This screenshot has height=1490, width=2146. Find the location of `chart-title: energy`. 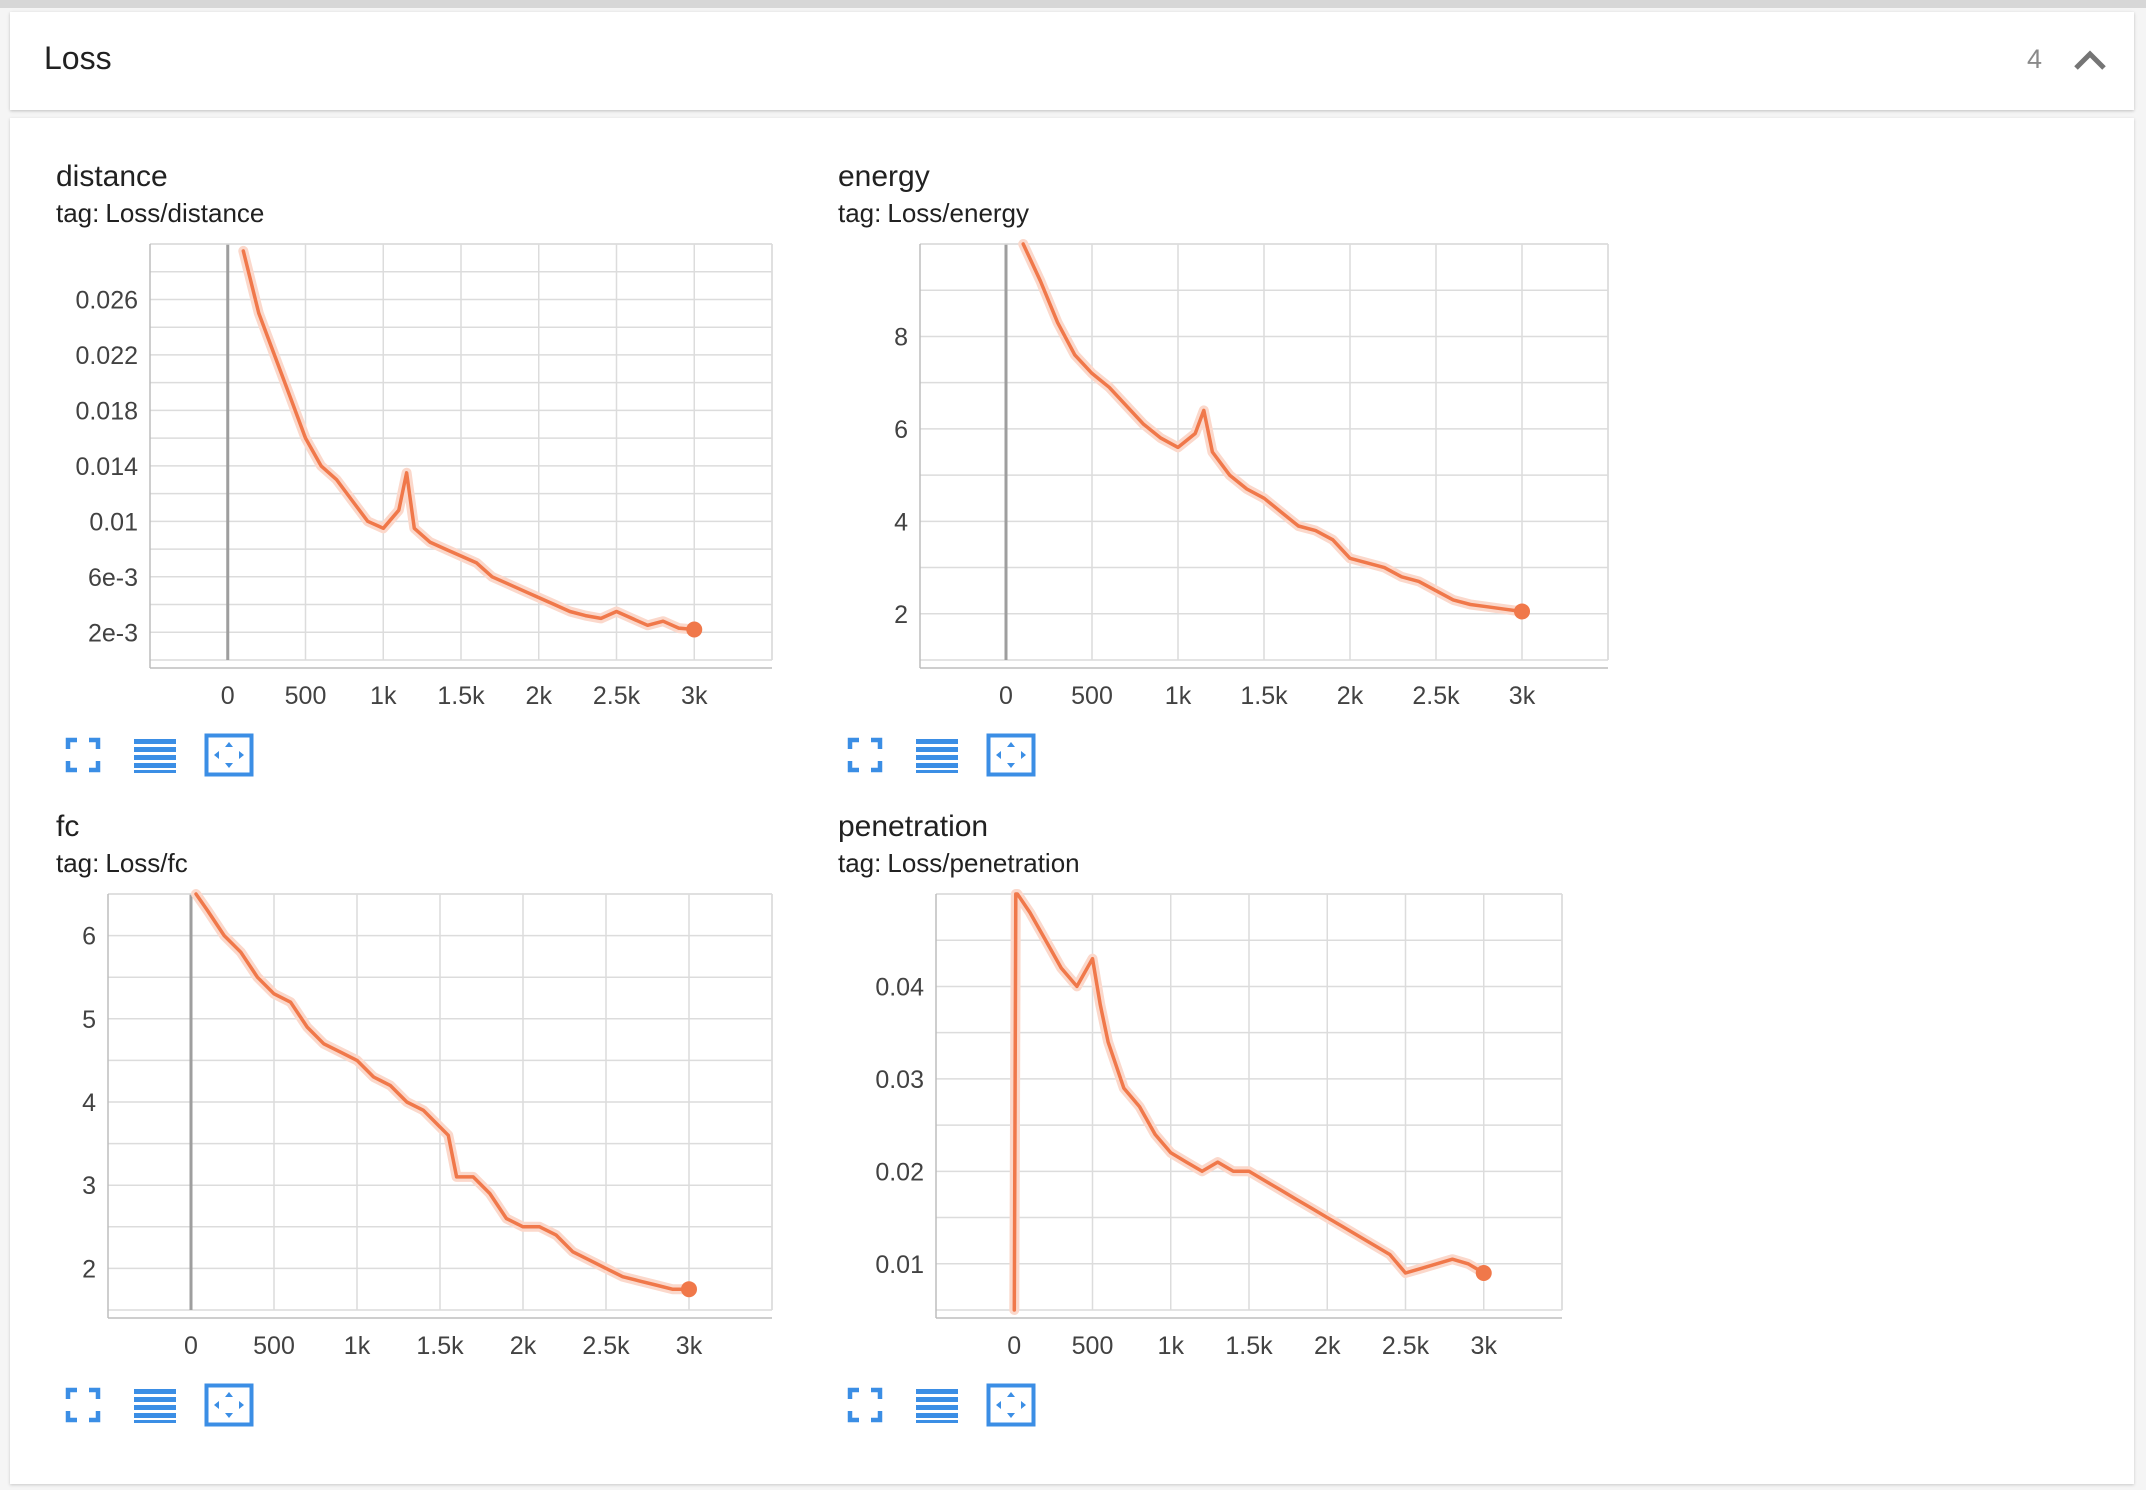

chart-title: energy is located at coordinates (884, 176).